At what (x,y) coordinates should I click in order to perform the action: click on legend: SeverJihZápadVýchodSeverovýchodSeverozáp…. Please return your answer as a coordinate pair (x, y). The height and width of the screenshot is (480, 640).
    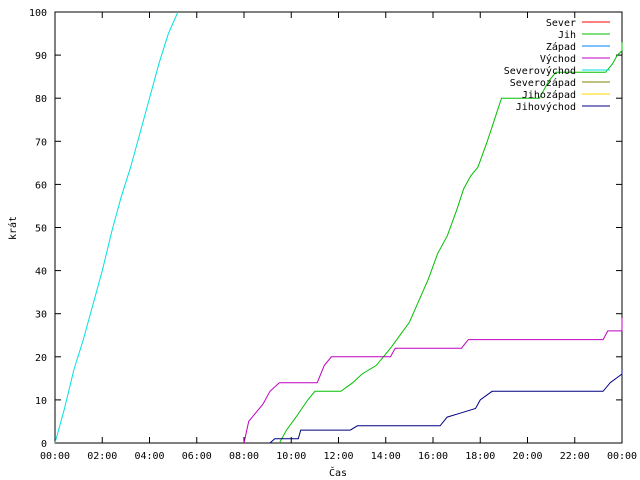
    Looking at the image, I should click on (557, 65).